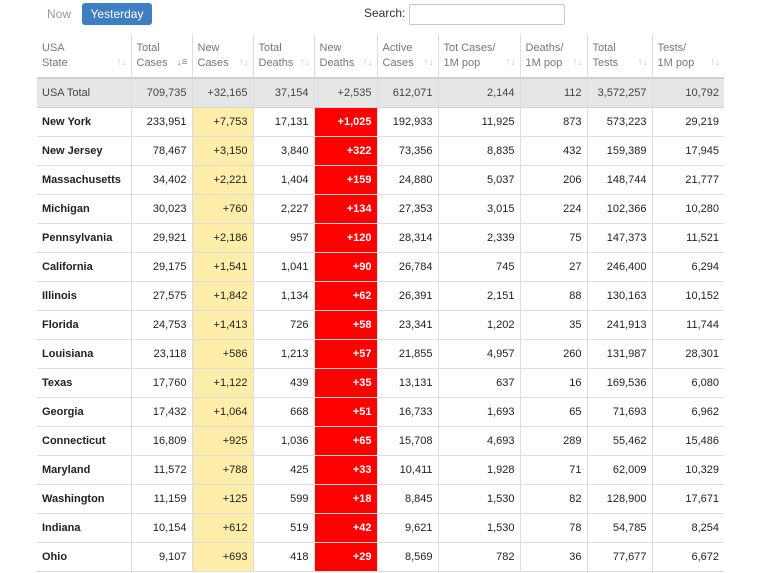 This screenshot has height=573, width=766. I want to click on cell-total-deaths: 1,404, so click(283, 180).